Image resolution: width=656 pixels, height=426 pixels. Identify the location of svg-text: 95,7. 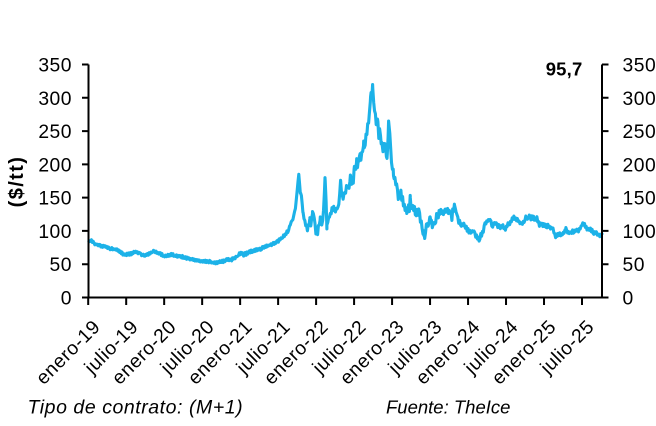
(564, 68).